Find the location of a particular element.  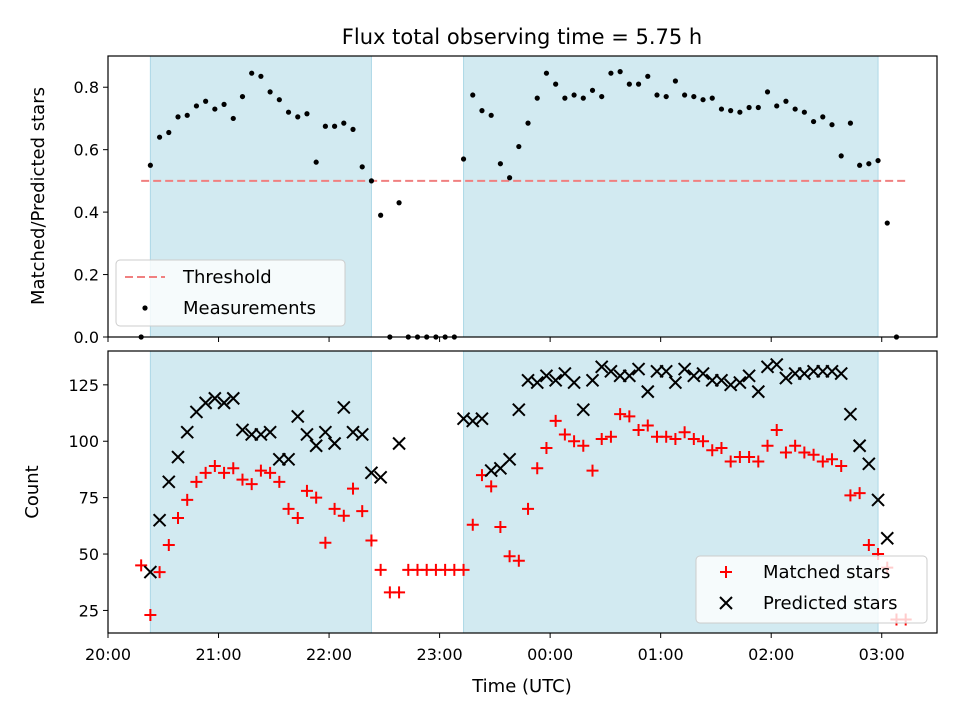

top-y-axis-label: Matched/Predicted stars is located at coordinates (38, 196).